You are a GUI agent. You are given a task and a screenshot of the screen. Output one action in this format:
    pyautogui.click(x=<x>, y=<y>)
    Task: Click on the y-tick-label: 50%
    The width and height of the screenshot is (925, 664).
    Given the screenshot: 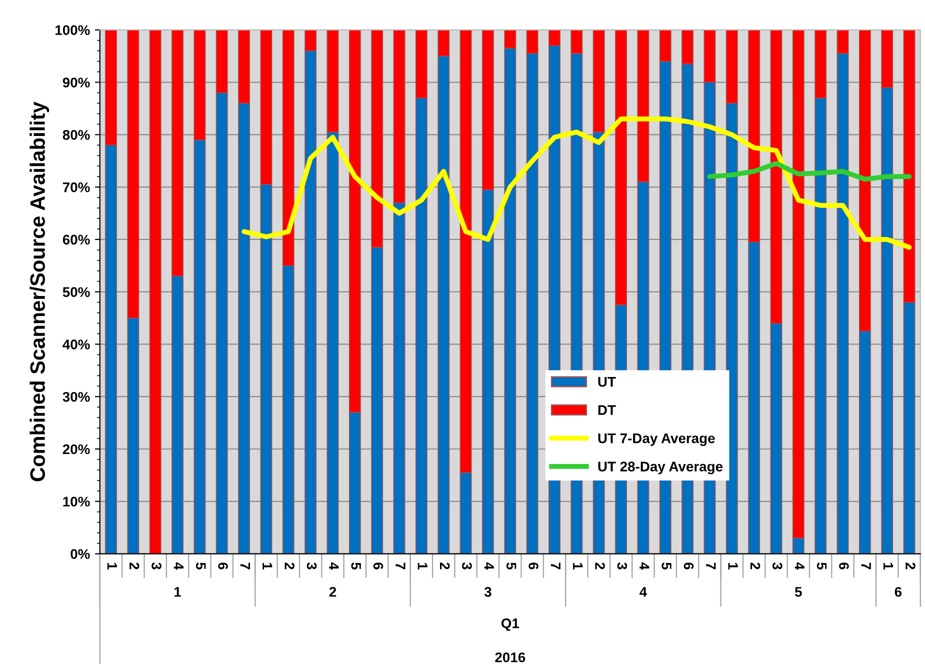 What is the action you would take?
    pyautogui.click(x=76, y=292)
    